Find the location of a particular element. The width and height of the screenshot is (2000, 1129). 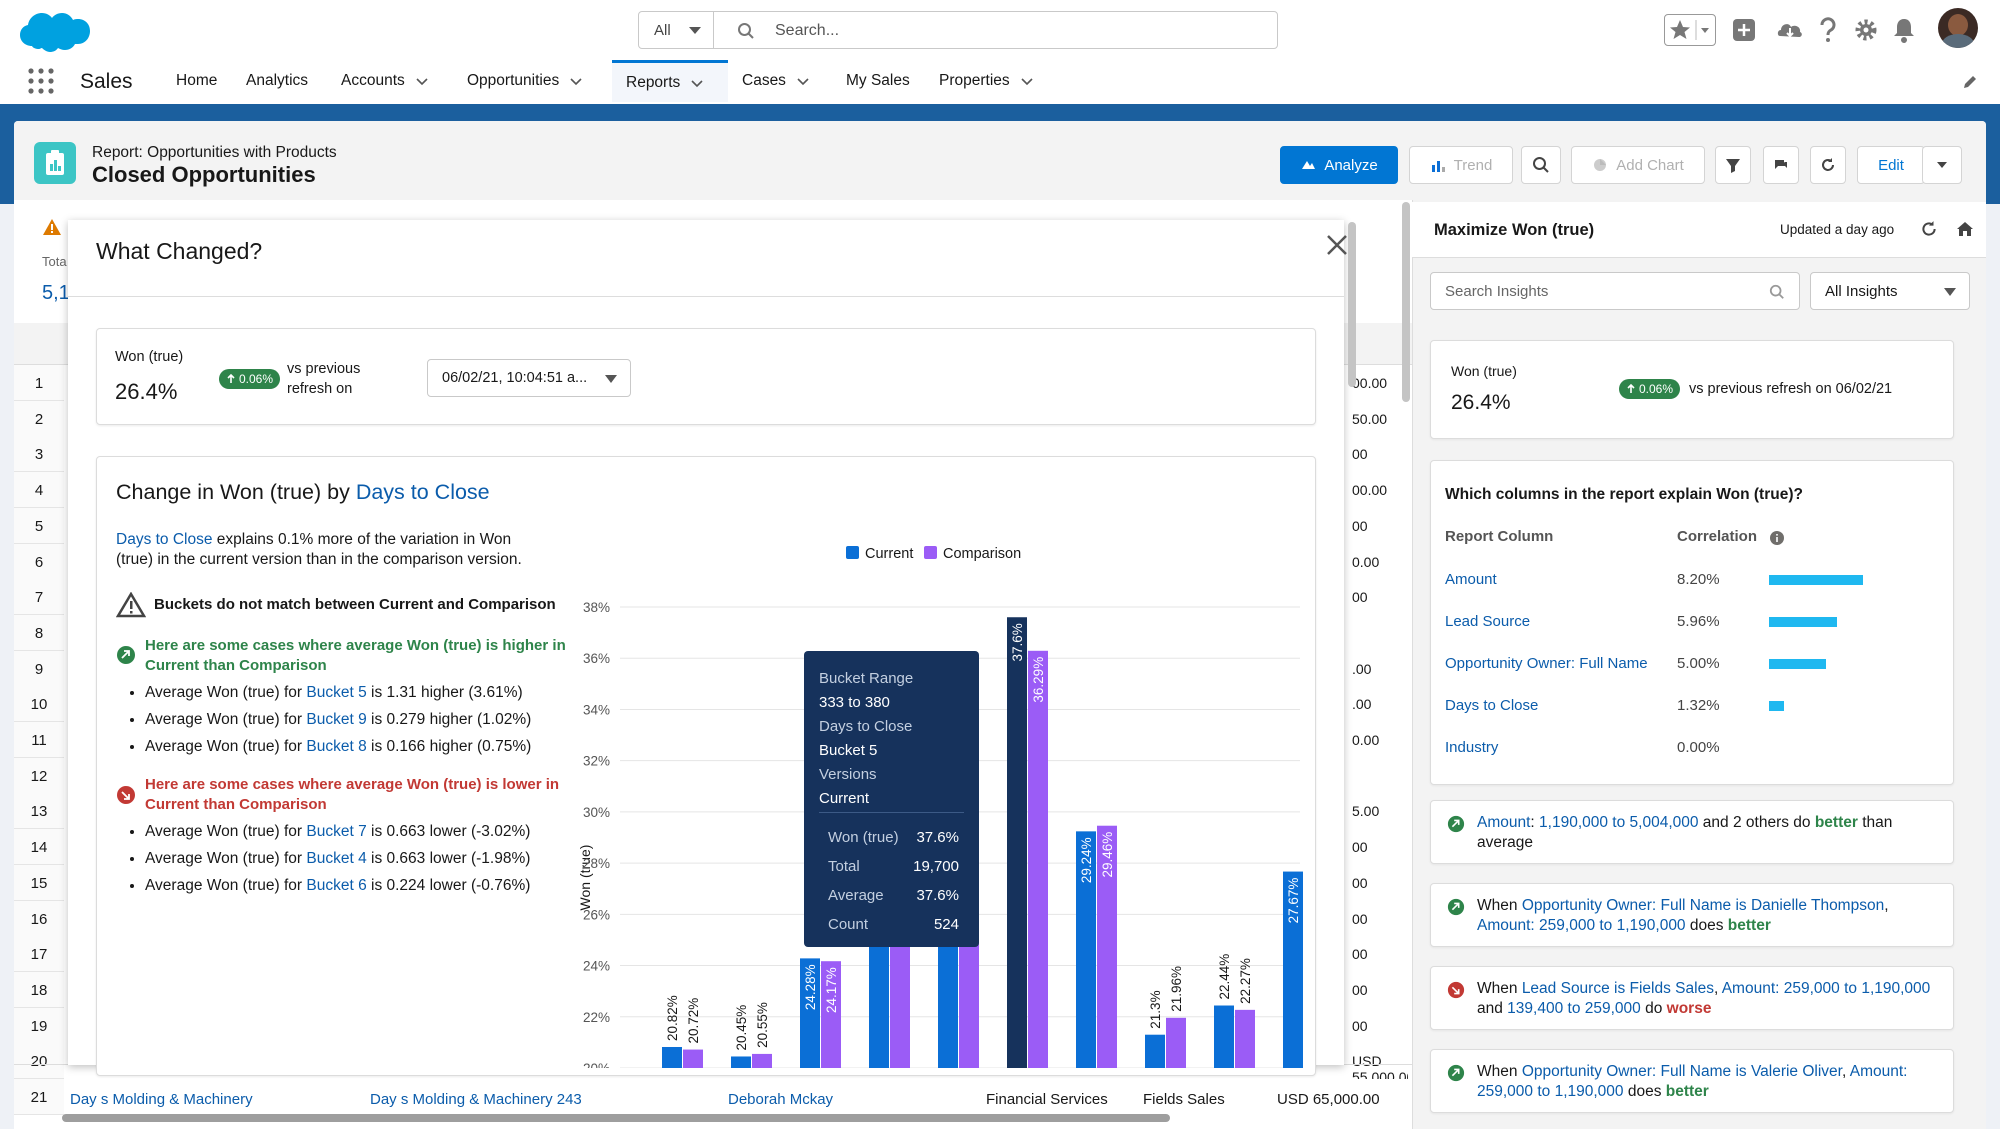

close-icon is located at coordinates (1337, 245).